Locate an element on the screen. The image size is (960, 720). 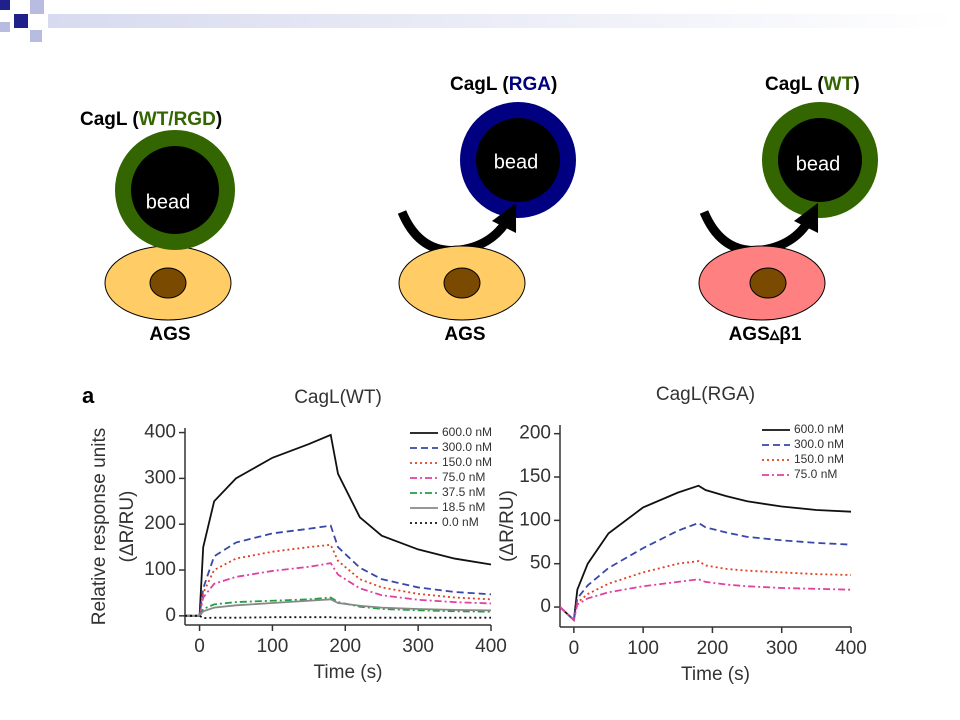
y-tick-label: 150 is located at coordinates (535, 476).